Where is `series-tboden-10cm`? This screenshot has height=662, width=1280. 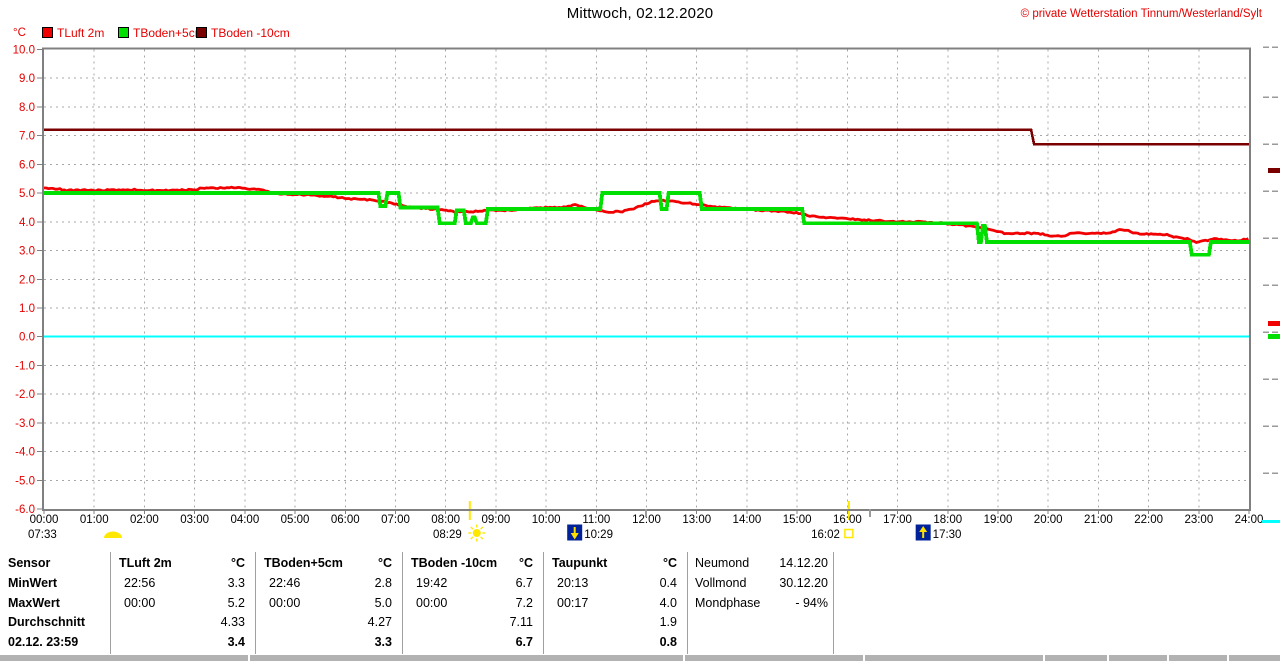 series-tboden-10cm is located at coordinates (646, 137).